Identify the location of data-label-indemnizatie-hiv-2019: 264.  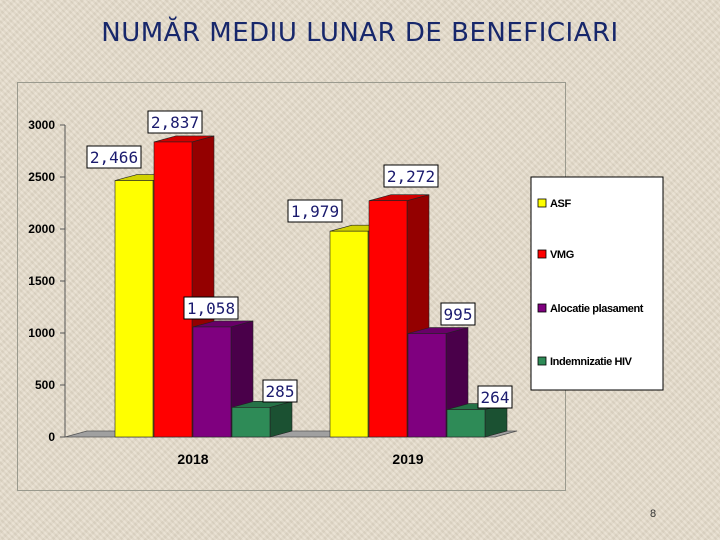
(495, 397).